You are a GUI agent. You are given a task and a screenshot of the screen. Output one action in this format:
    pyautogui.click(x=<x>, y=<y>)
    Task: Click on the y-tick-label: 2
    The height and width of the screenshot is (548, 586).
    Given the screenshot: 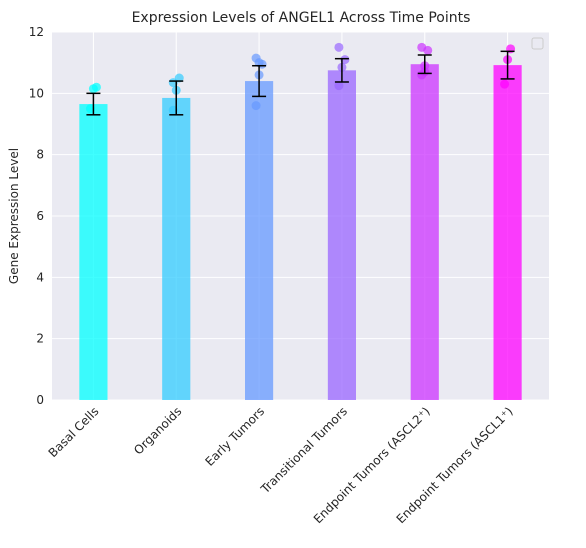 What is the action you would take?
    pyautogui.click(x=40, y=339)
    